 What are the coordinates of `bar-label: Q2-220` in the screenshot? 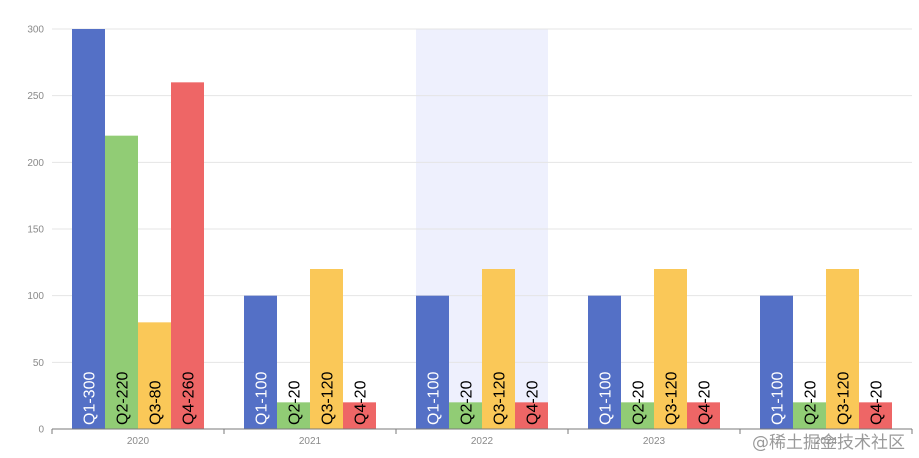 It's located at (123, 398).